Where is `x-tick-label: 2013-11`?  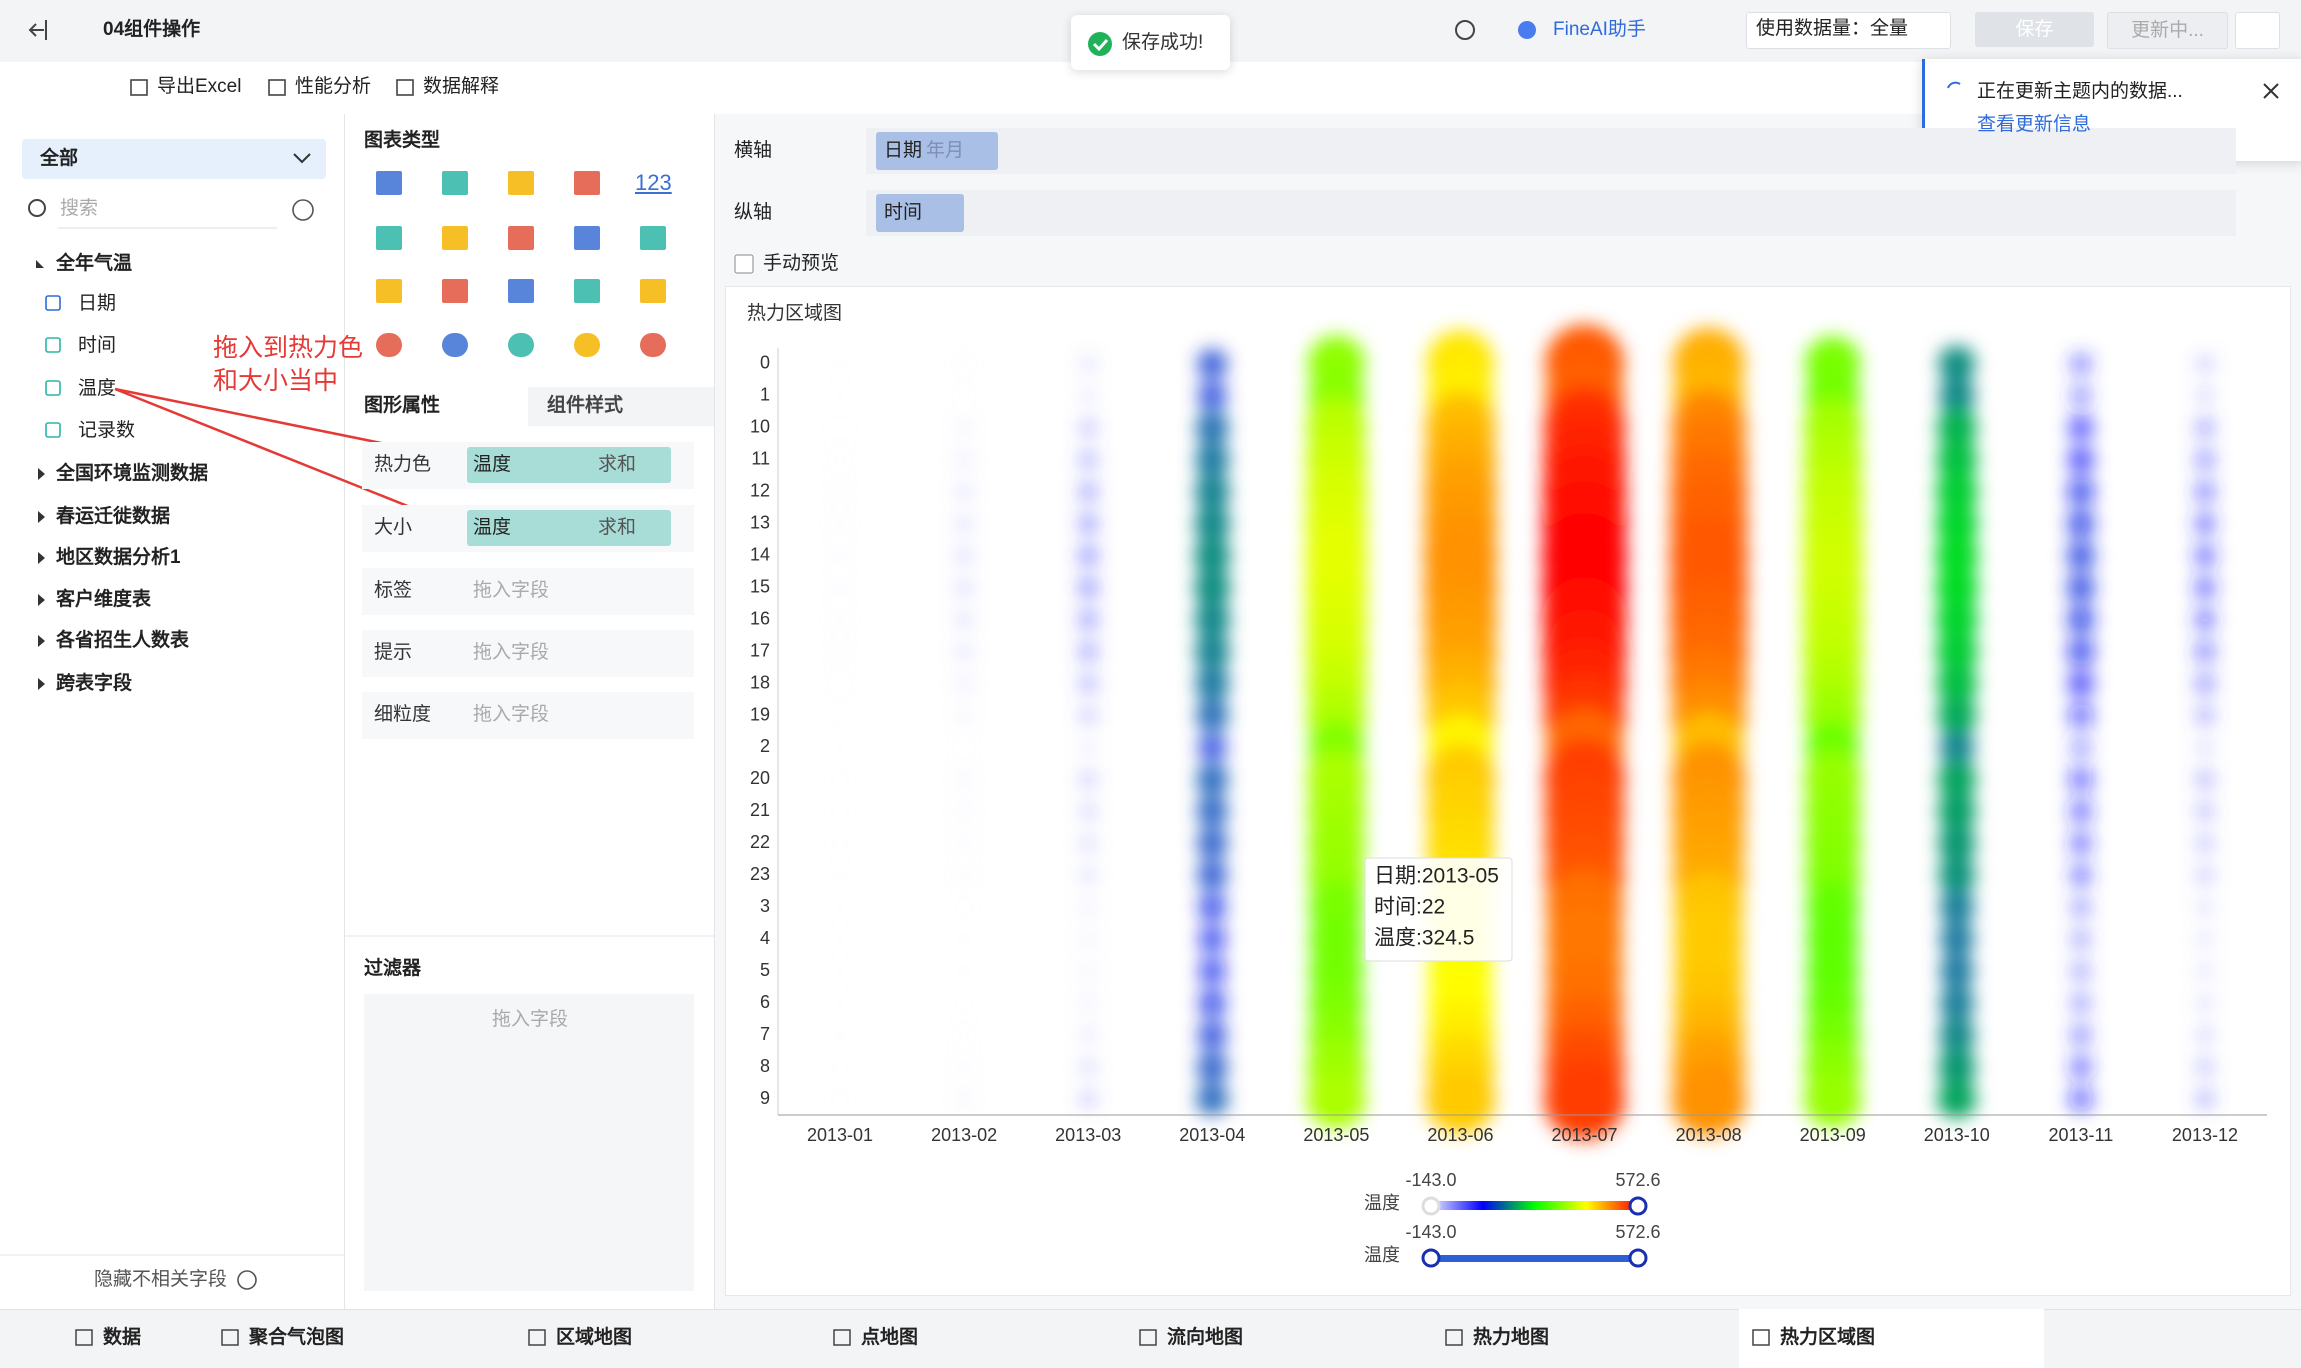 x-tick-label: 2013-11 is located at coordinates (2081, 1135).